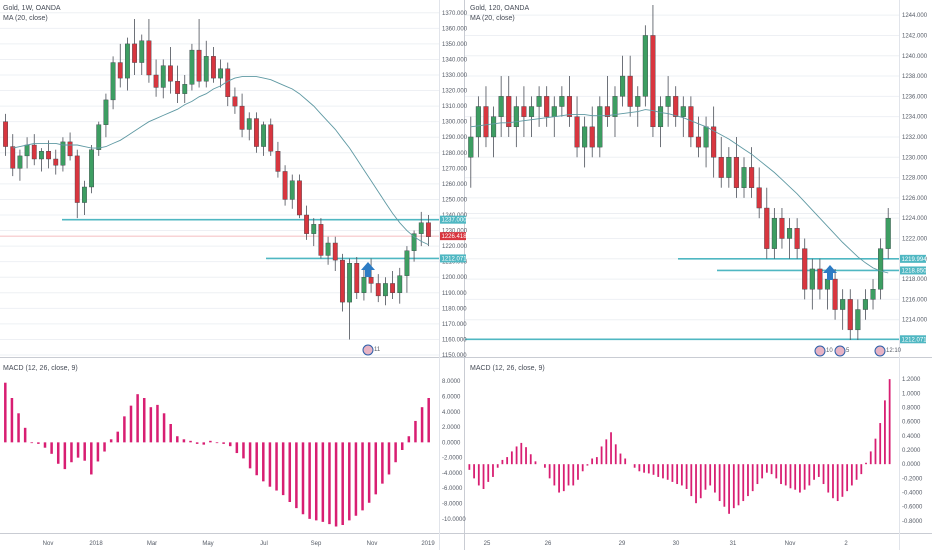 The width and height of the screenshot is (932, 550). What do you see at coordinates (455, 60) in the screenshot?
I see `price-tick-label: 1340.000` at bounding box center [455, 60].